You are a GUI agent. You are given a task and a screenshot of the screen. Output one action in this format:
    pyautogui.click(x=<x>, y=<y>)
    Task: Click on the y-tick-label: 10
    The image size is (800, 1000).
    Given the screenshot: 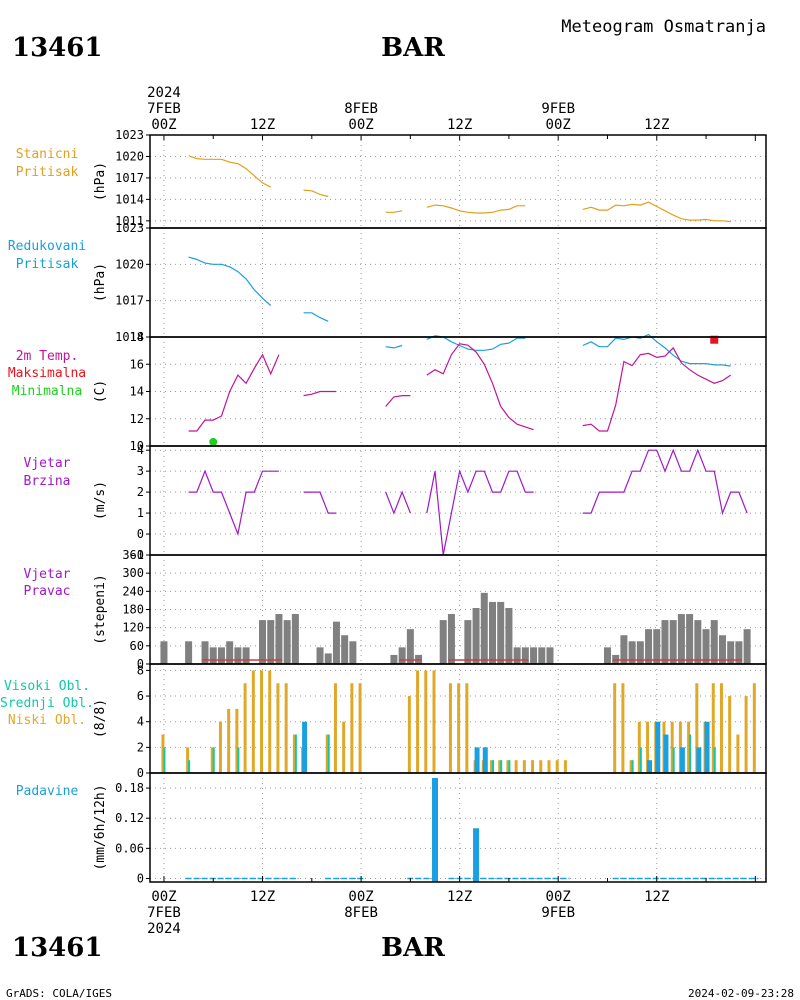 What is the action you would take?
    pyautogui.click(x=137, y=446)
    